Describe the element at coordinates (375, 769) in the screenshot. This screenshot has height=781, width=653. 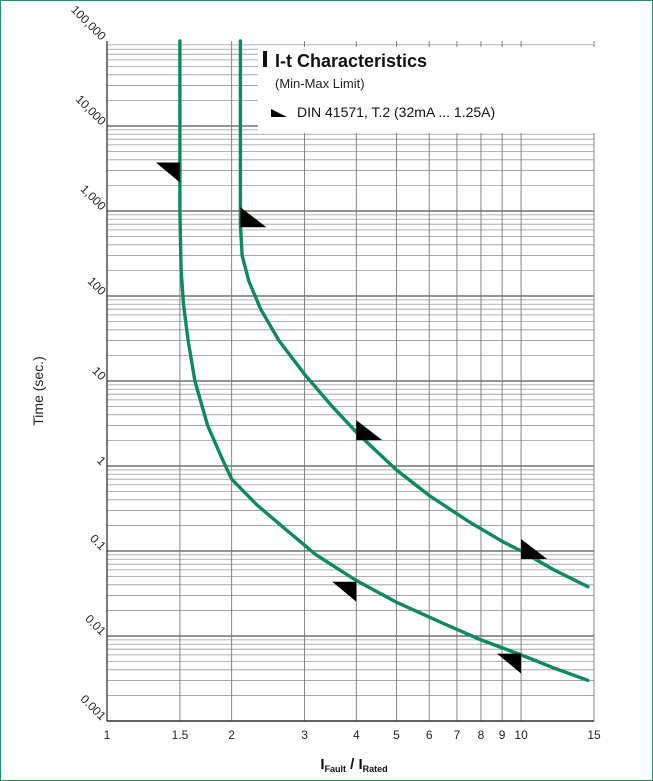
I see `x-axis-label-sub-rated: Rated` at that location.